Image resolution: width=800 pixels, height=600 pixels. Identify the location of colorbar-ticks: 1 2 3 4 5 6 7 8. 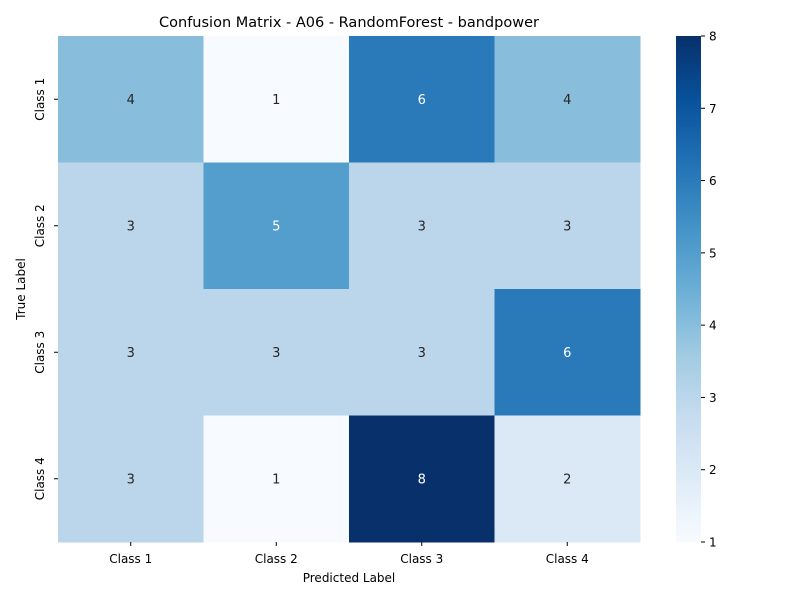
(709, 290).